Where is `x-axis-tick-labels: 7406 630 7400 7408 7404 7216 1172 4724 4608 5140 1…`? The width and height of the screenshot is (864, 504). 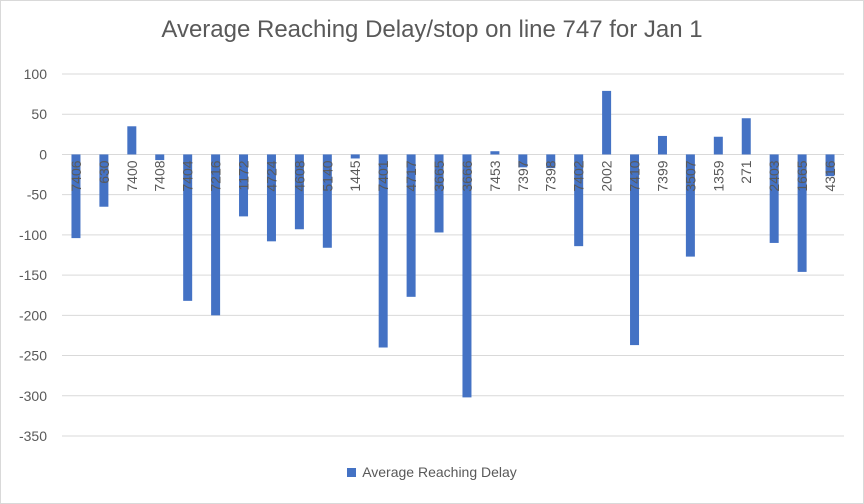 x-axis-tick-labels: 7406 630 7400 7408 7404 7216 1172 4724 4608 5140 1… is located at coordinates (453, 175).